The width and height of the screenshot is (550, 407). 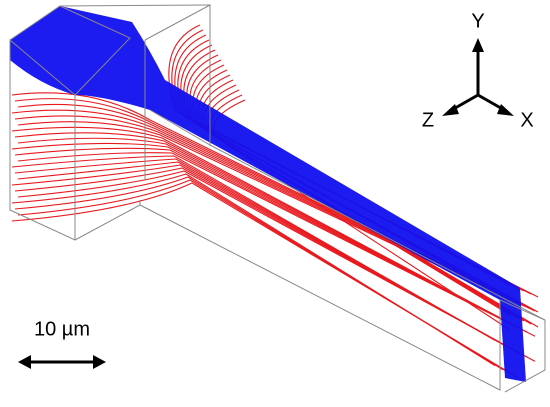 I want to click on y-axis-label: Y, so click(x=477, y=21).